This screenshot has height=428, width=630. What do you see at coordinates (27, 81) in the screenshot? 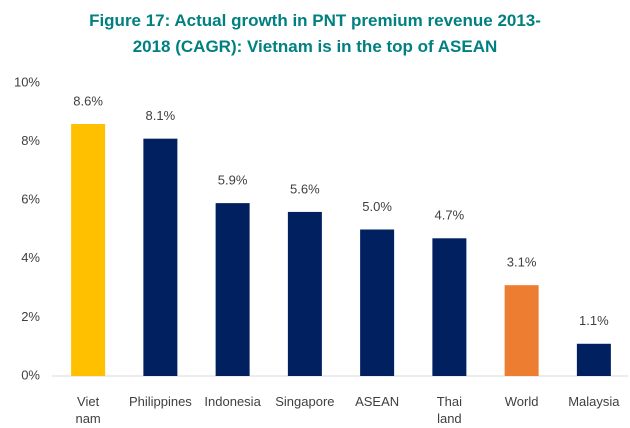
I see `y-tick-label: 10%` at bounding box center [27, 81].